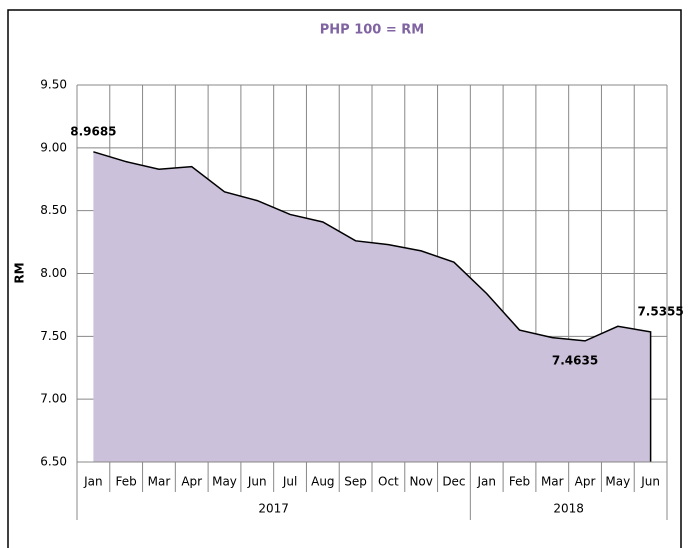 The width and height of the screenshot is (688, 548). I want to click on y-axis-label: RM, so click(20, 272).